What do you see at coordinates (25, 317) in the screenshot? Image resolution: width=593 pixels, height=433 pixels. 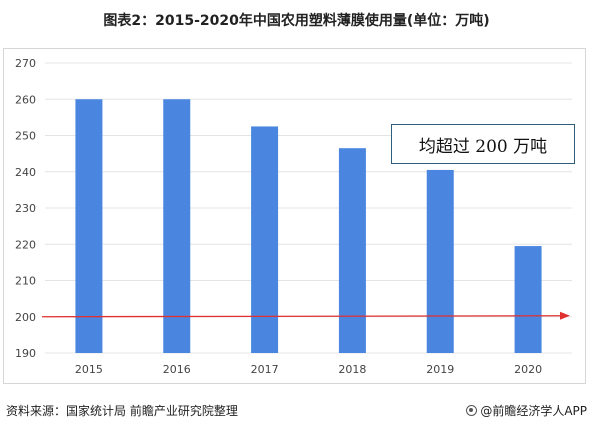 I see `y-tick-label: 200` at bounding box center [25, 317].